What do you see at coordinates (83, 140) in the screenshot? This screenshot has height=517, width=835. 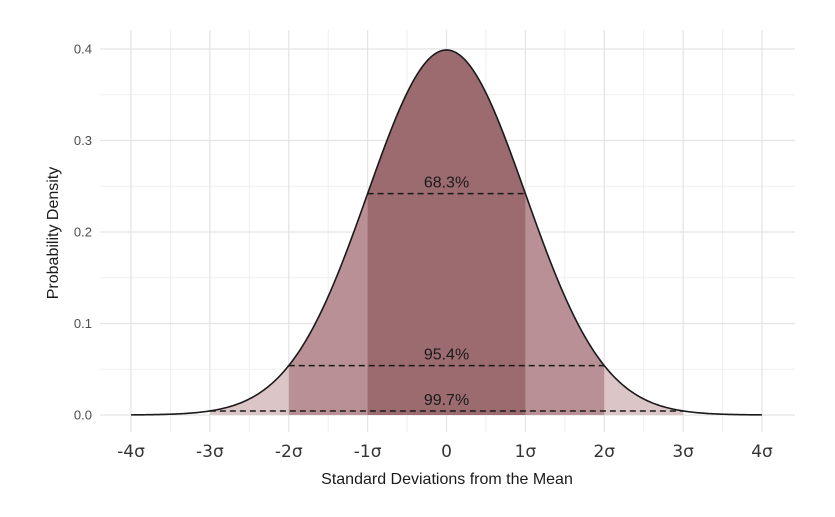 I see `y-tick-label: 0.3` at bounding box center [83, 140].